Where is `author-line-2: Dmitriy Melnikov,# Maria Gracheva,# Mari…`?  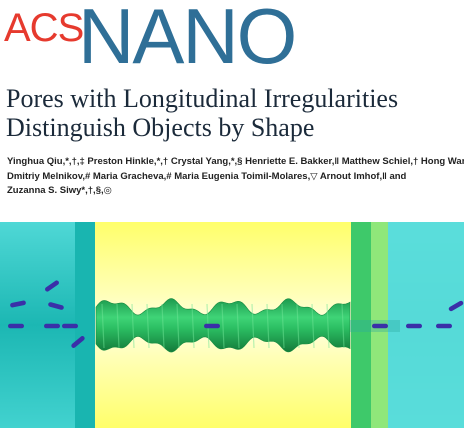 author-line-2: Dmitriy Melnikov,# Maria Gracheva,# Mari… is located at coordinates (207, 176).